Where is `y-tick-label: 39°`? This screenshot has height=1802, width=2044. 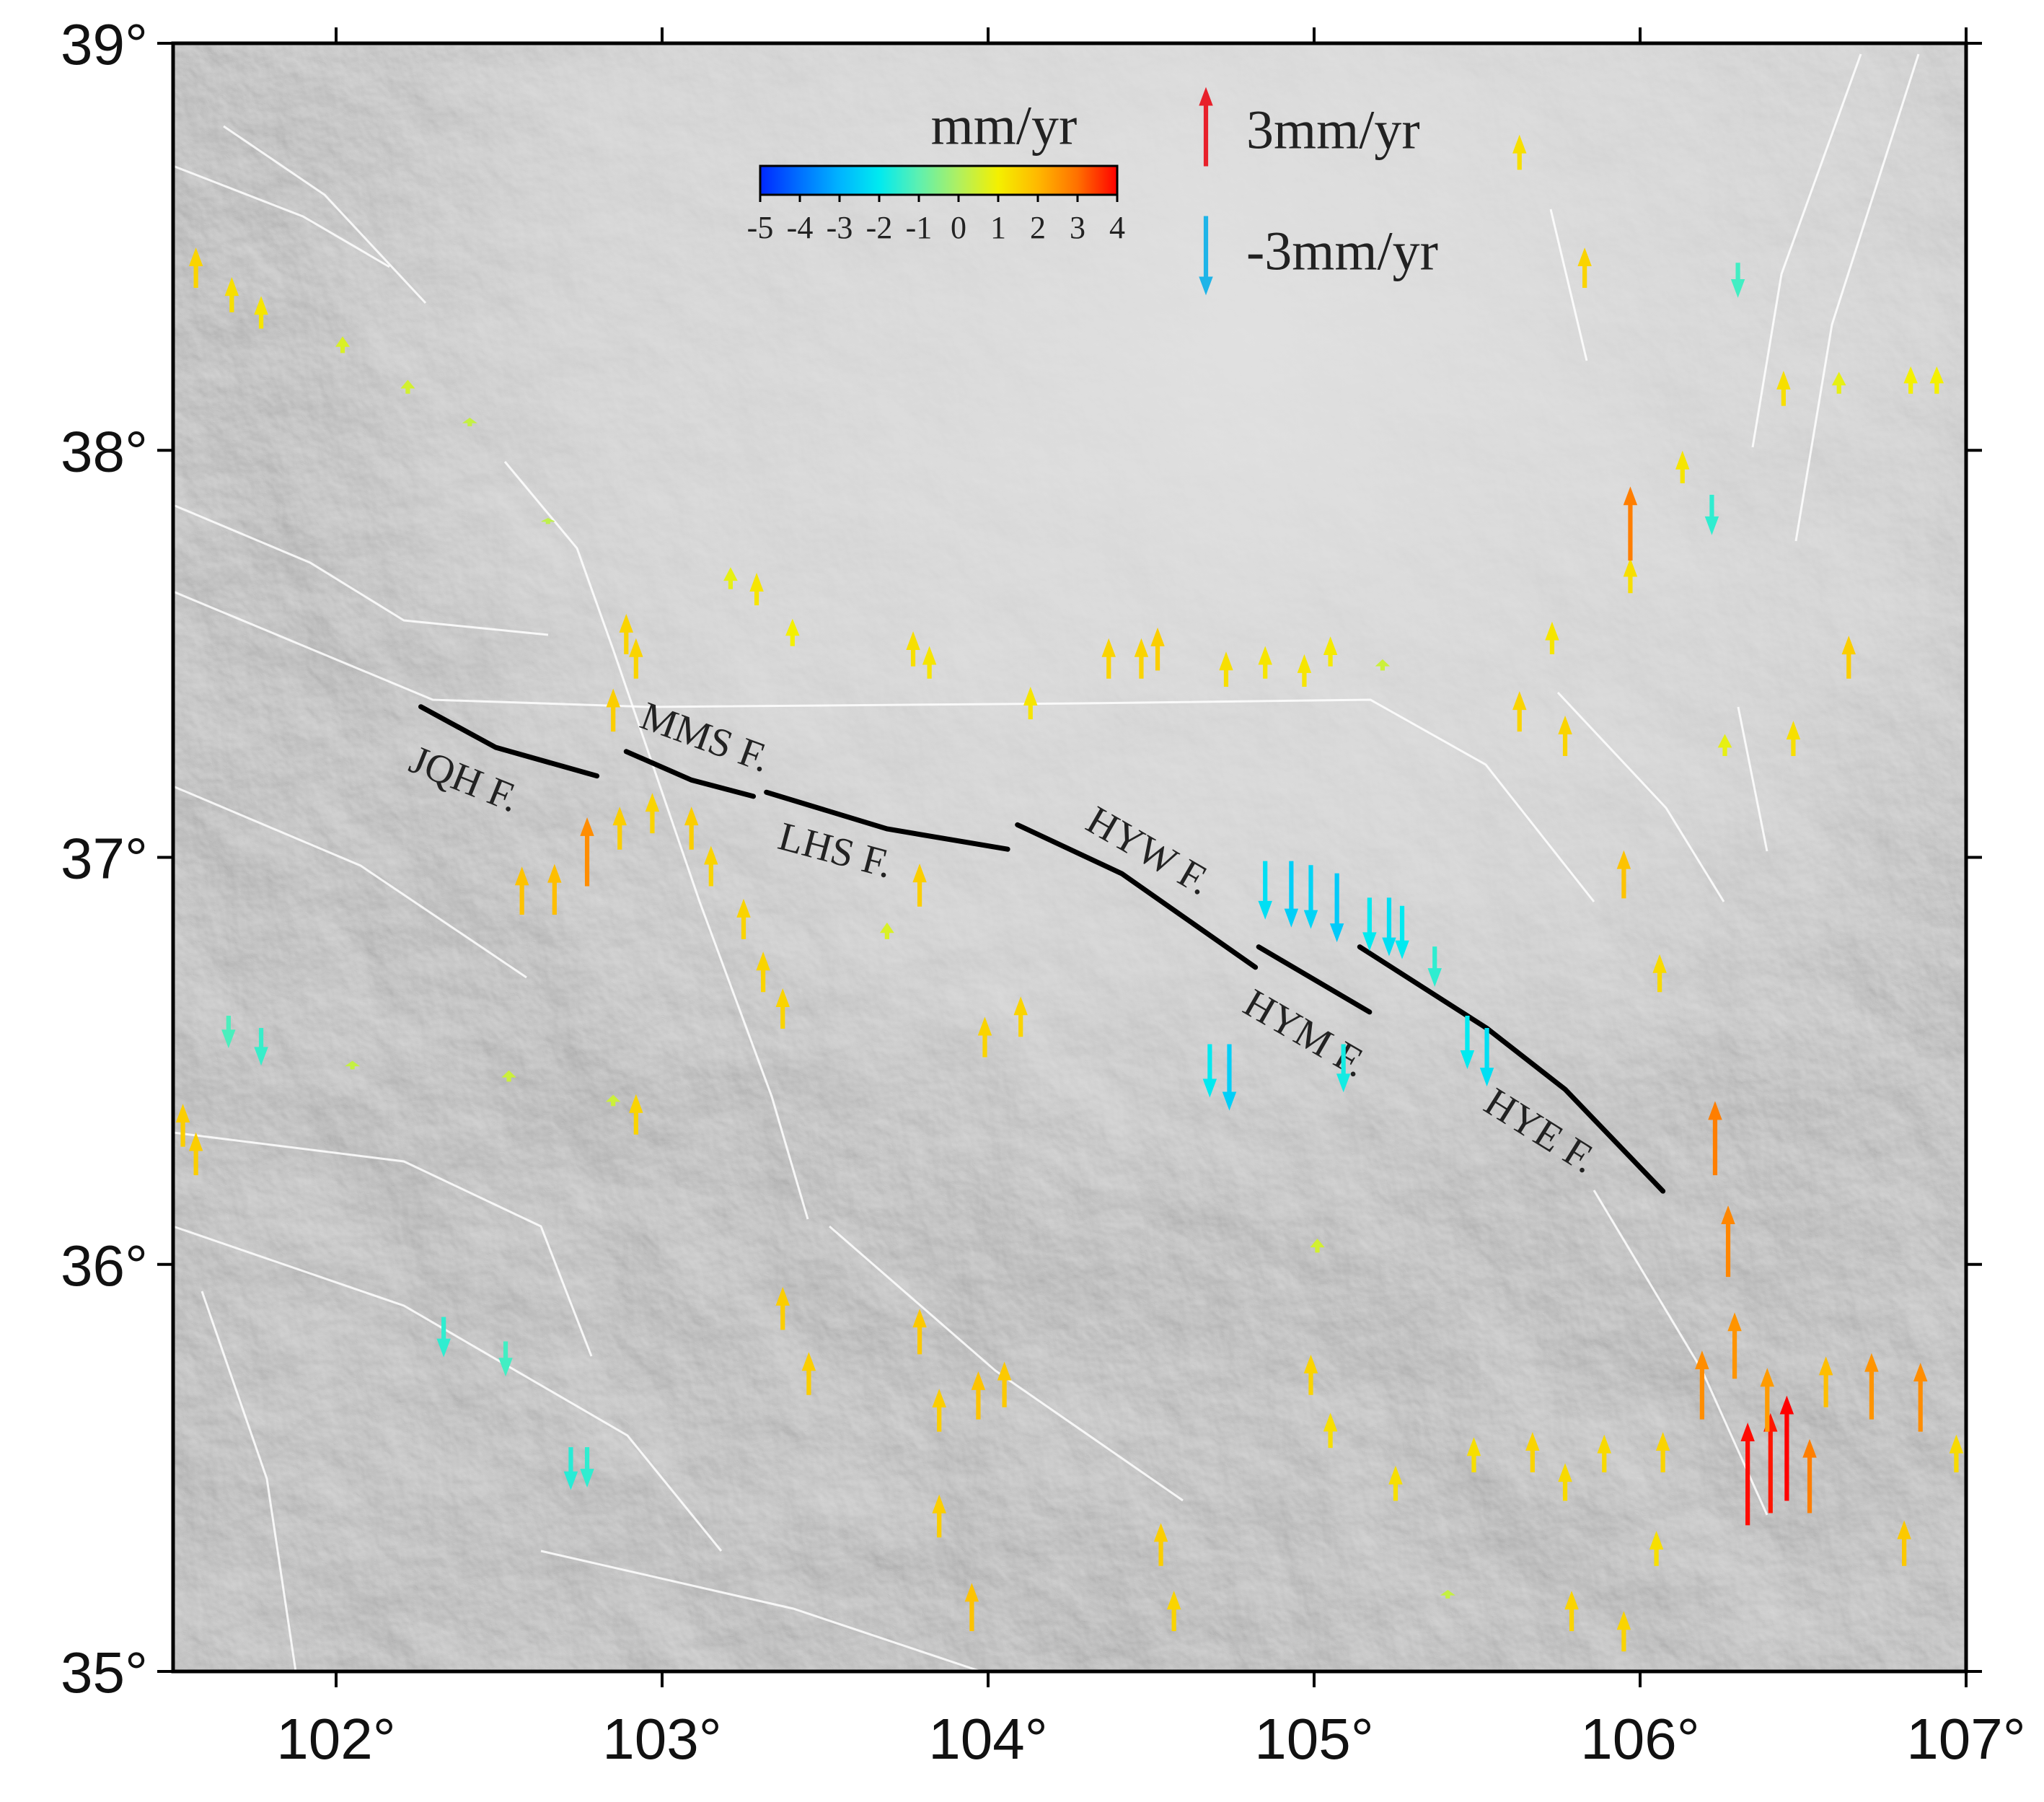
y-tick-label: 39° is located at coordinates (104, 44).